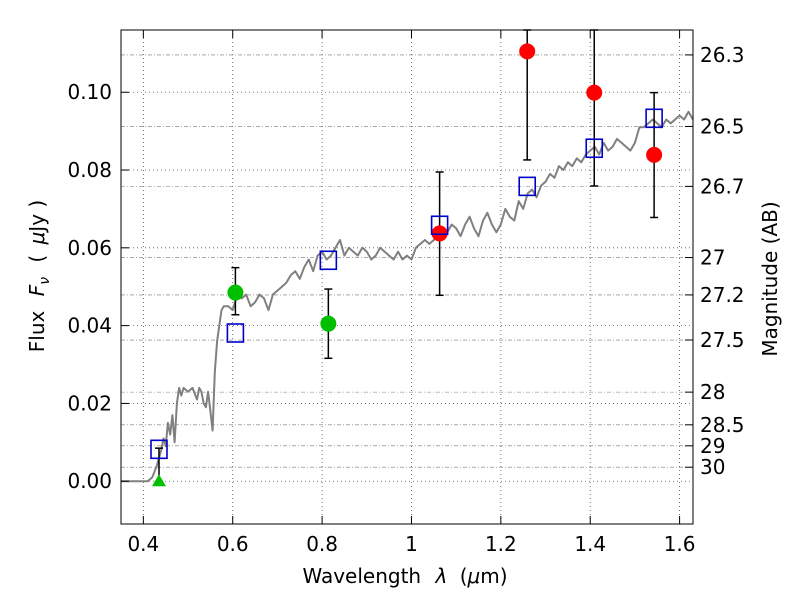  What do you see at coordinates (712, 258) in the screenshot?
I see `right-tick-label: 27` at bounding box center [712, 258].